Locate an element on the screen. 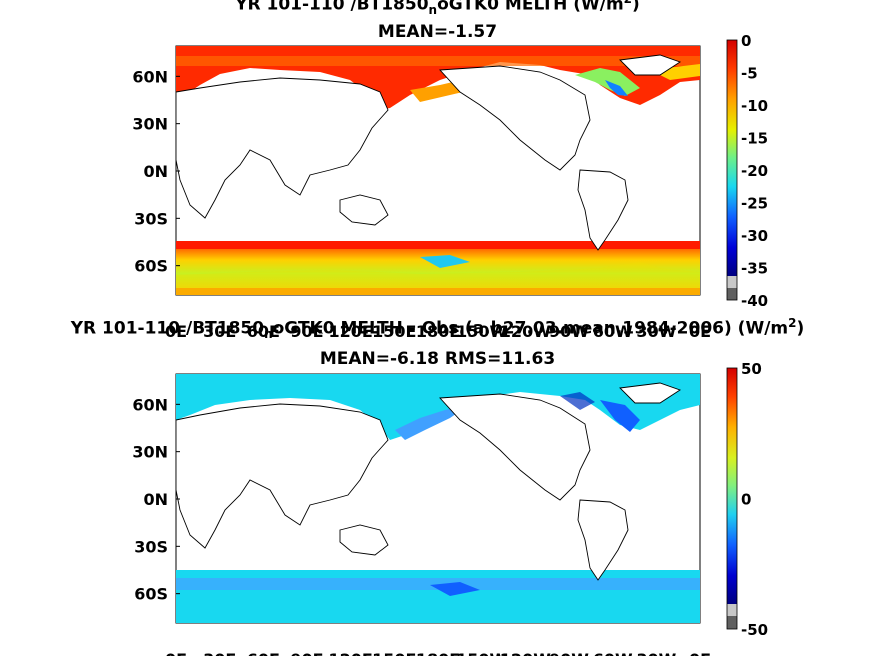 The width and height of the screenshot is (875, 656). bottom-north-field is located at coordinates (438, 407).